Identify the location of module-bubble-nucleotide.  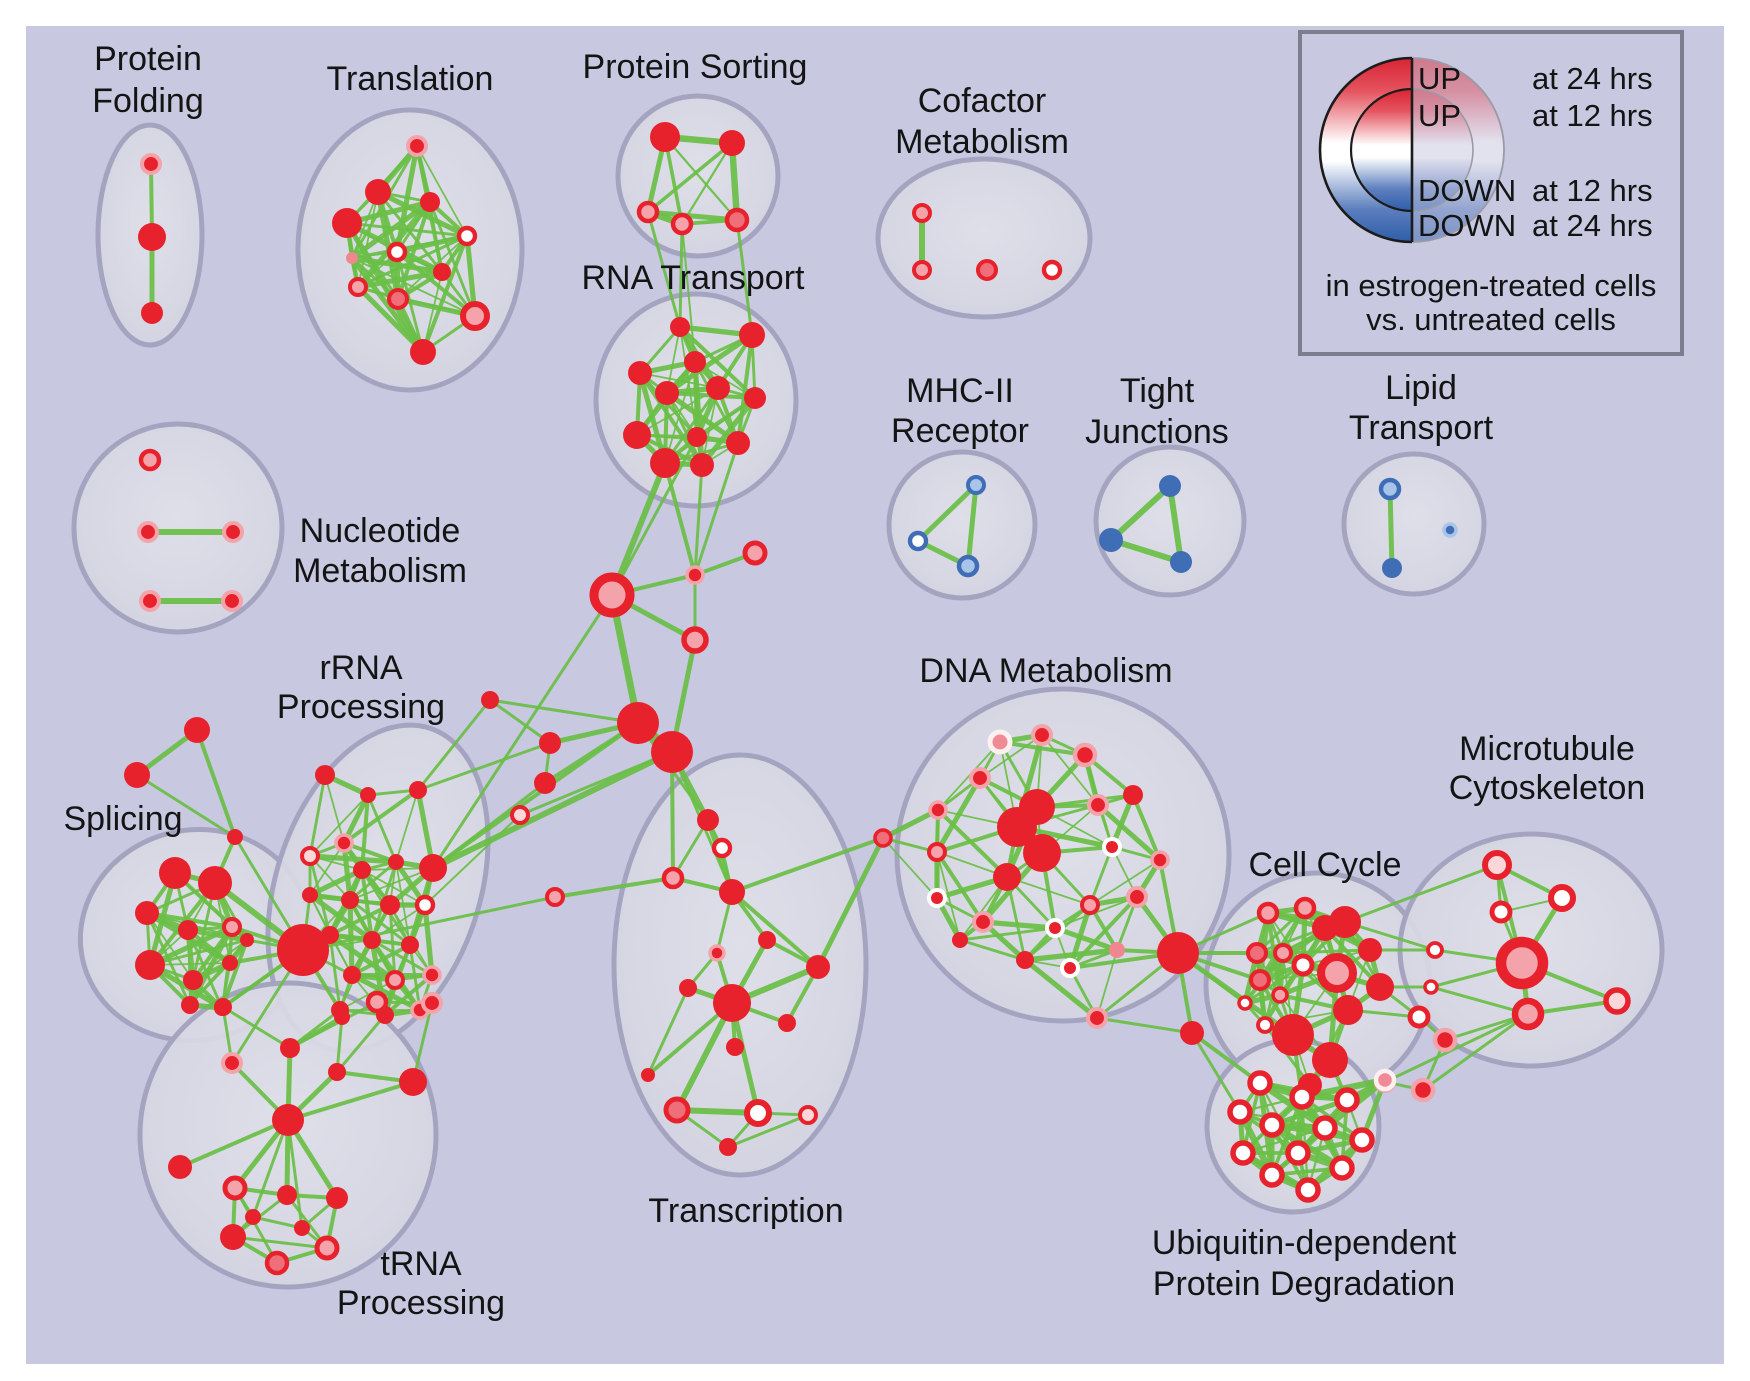
(178, 528).